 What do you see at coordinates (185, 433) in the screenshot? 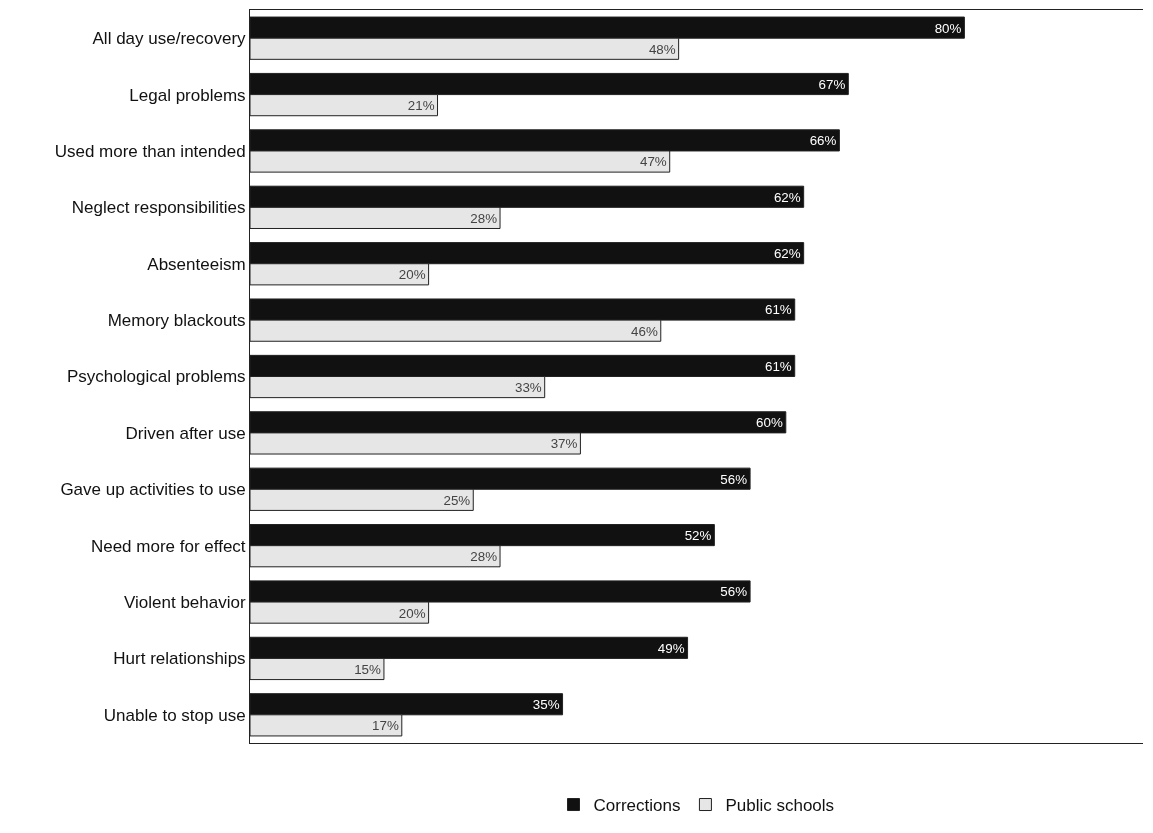
I see `y-tick-label: Driven after use` at bounding box center [185, 433].